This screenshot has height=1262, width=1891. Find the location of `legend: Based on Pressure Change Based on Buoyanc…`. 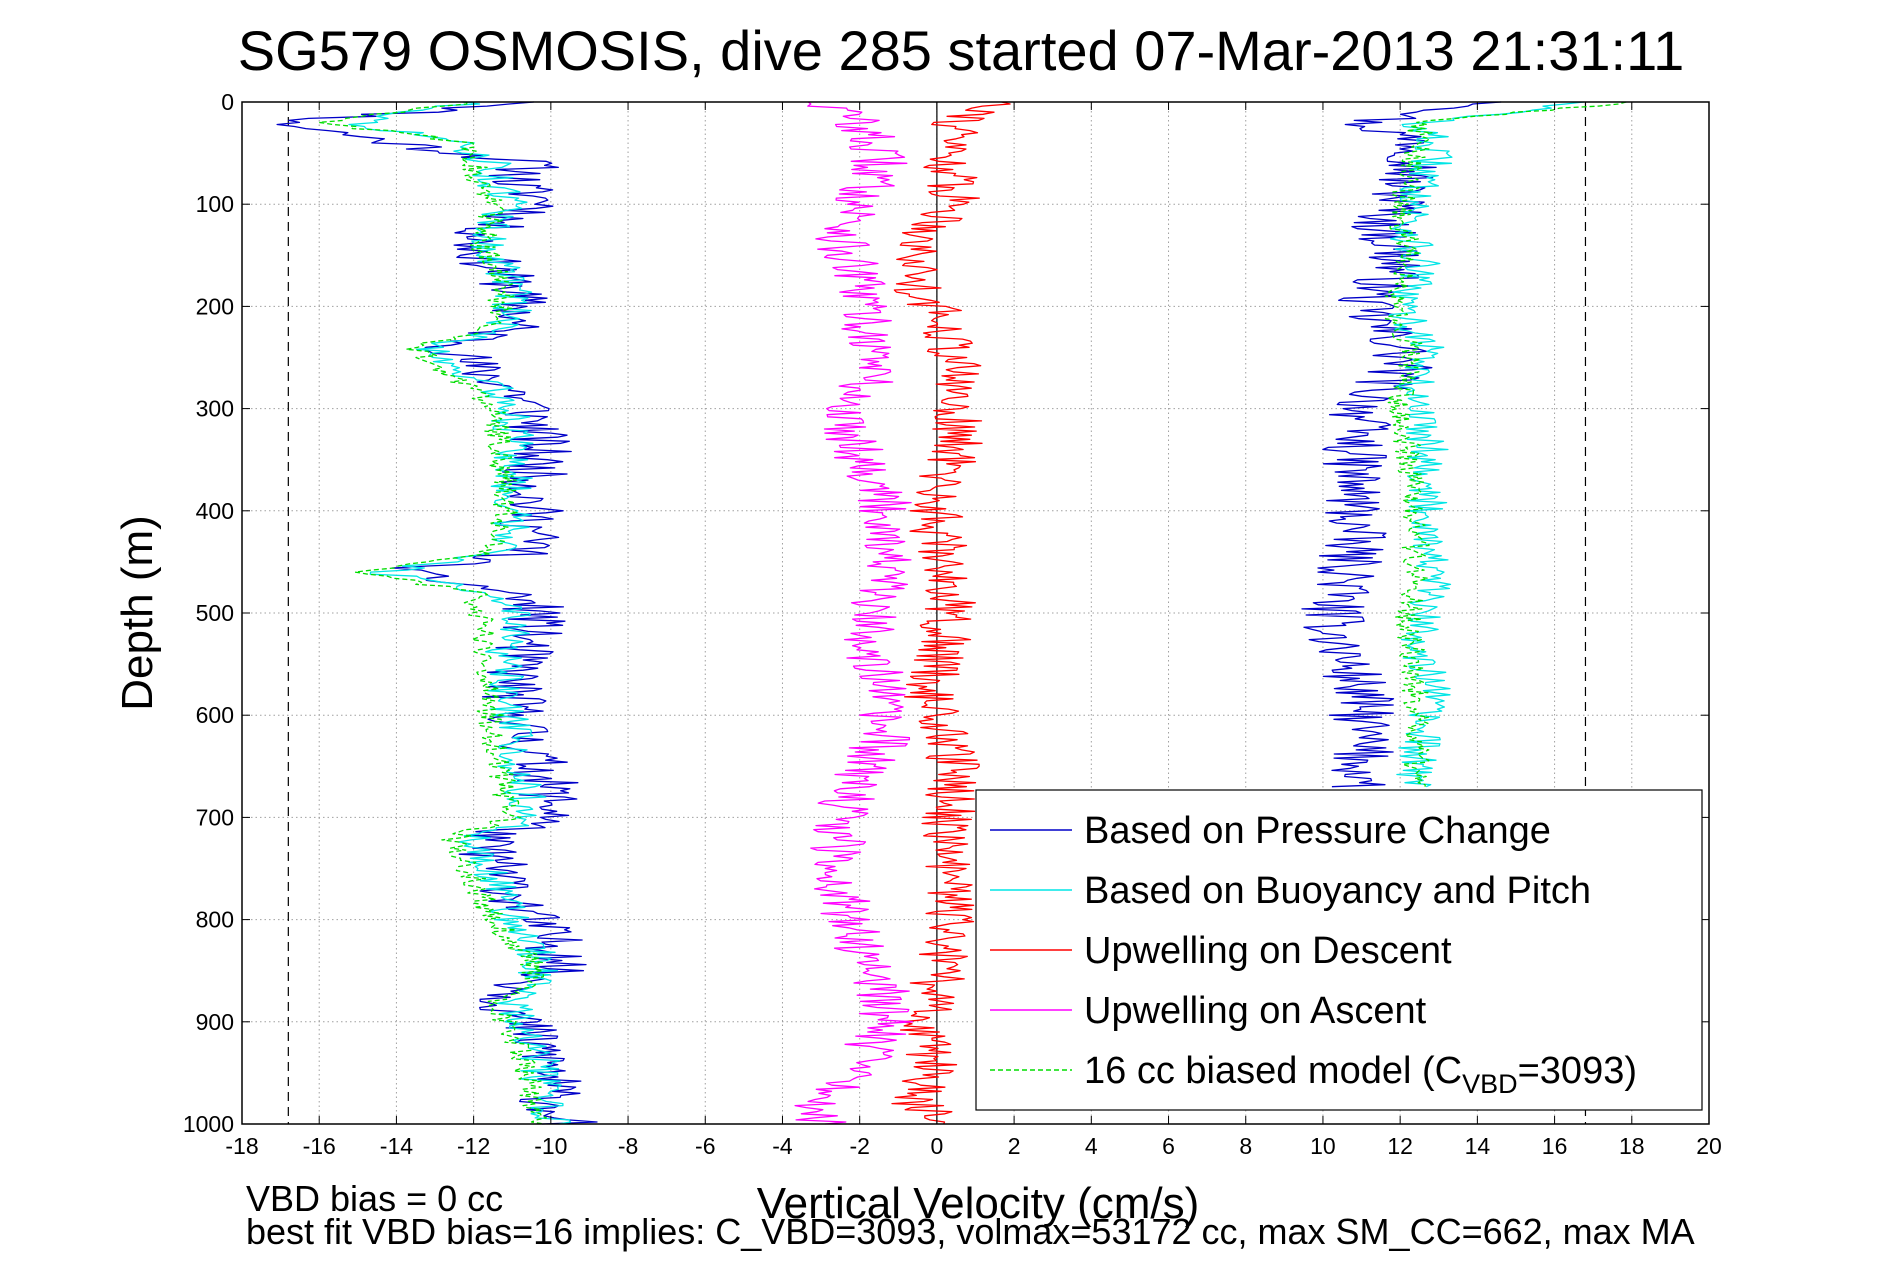

legend: Based on Pressure Change Based on Buoyanc… is located at coordinates (1339, 950).